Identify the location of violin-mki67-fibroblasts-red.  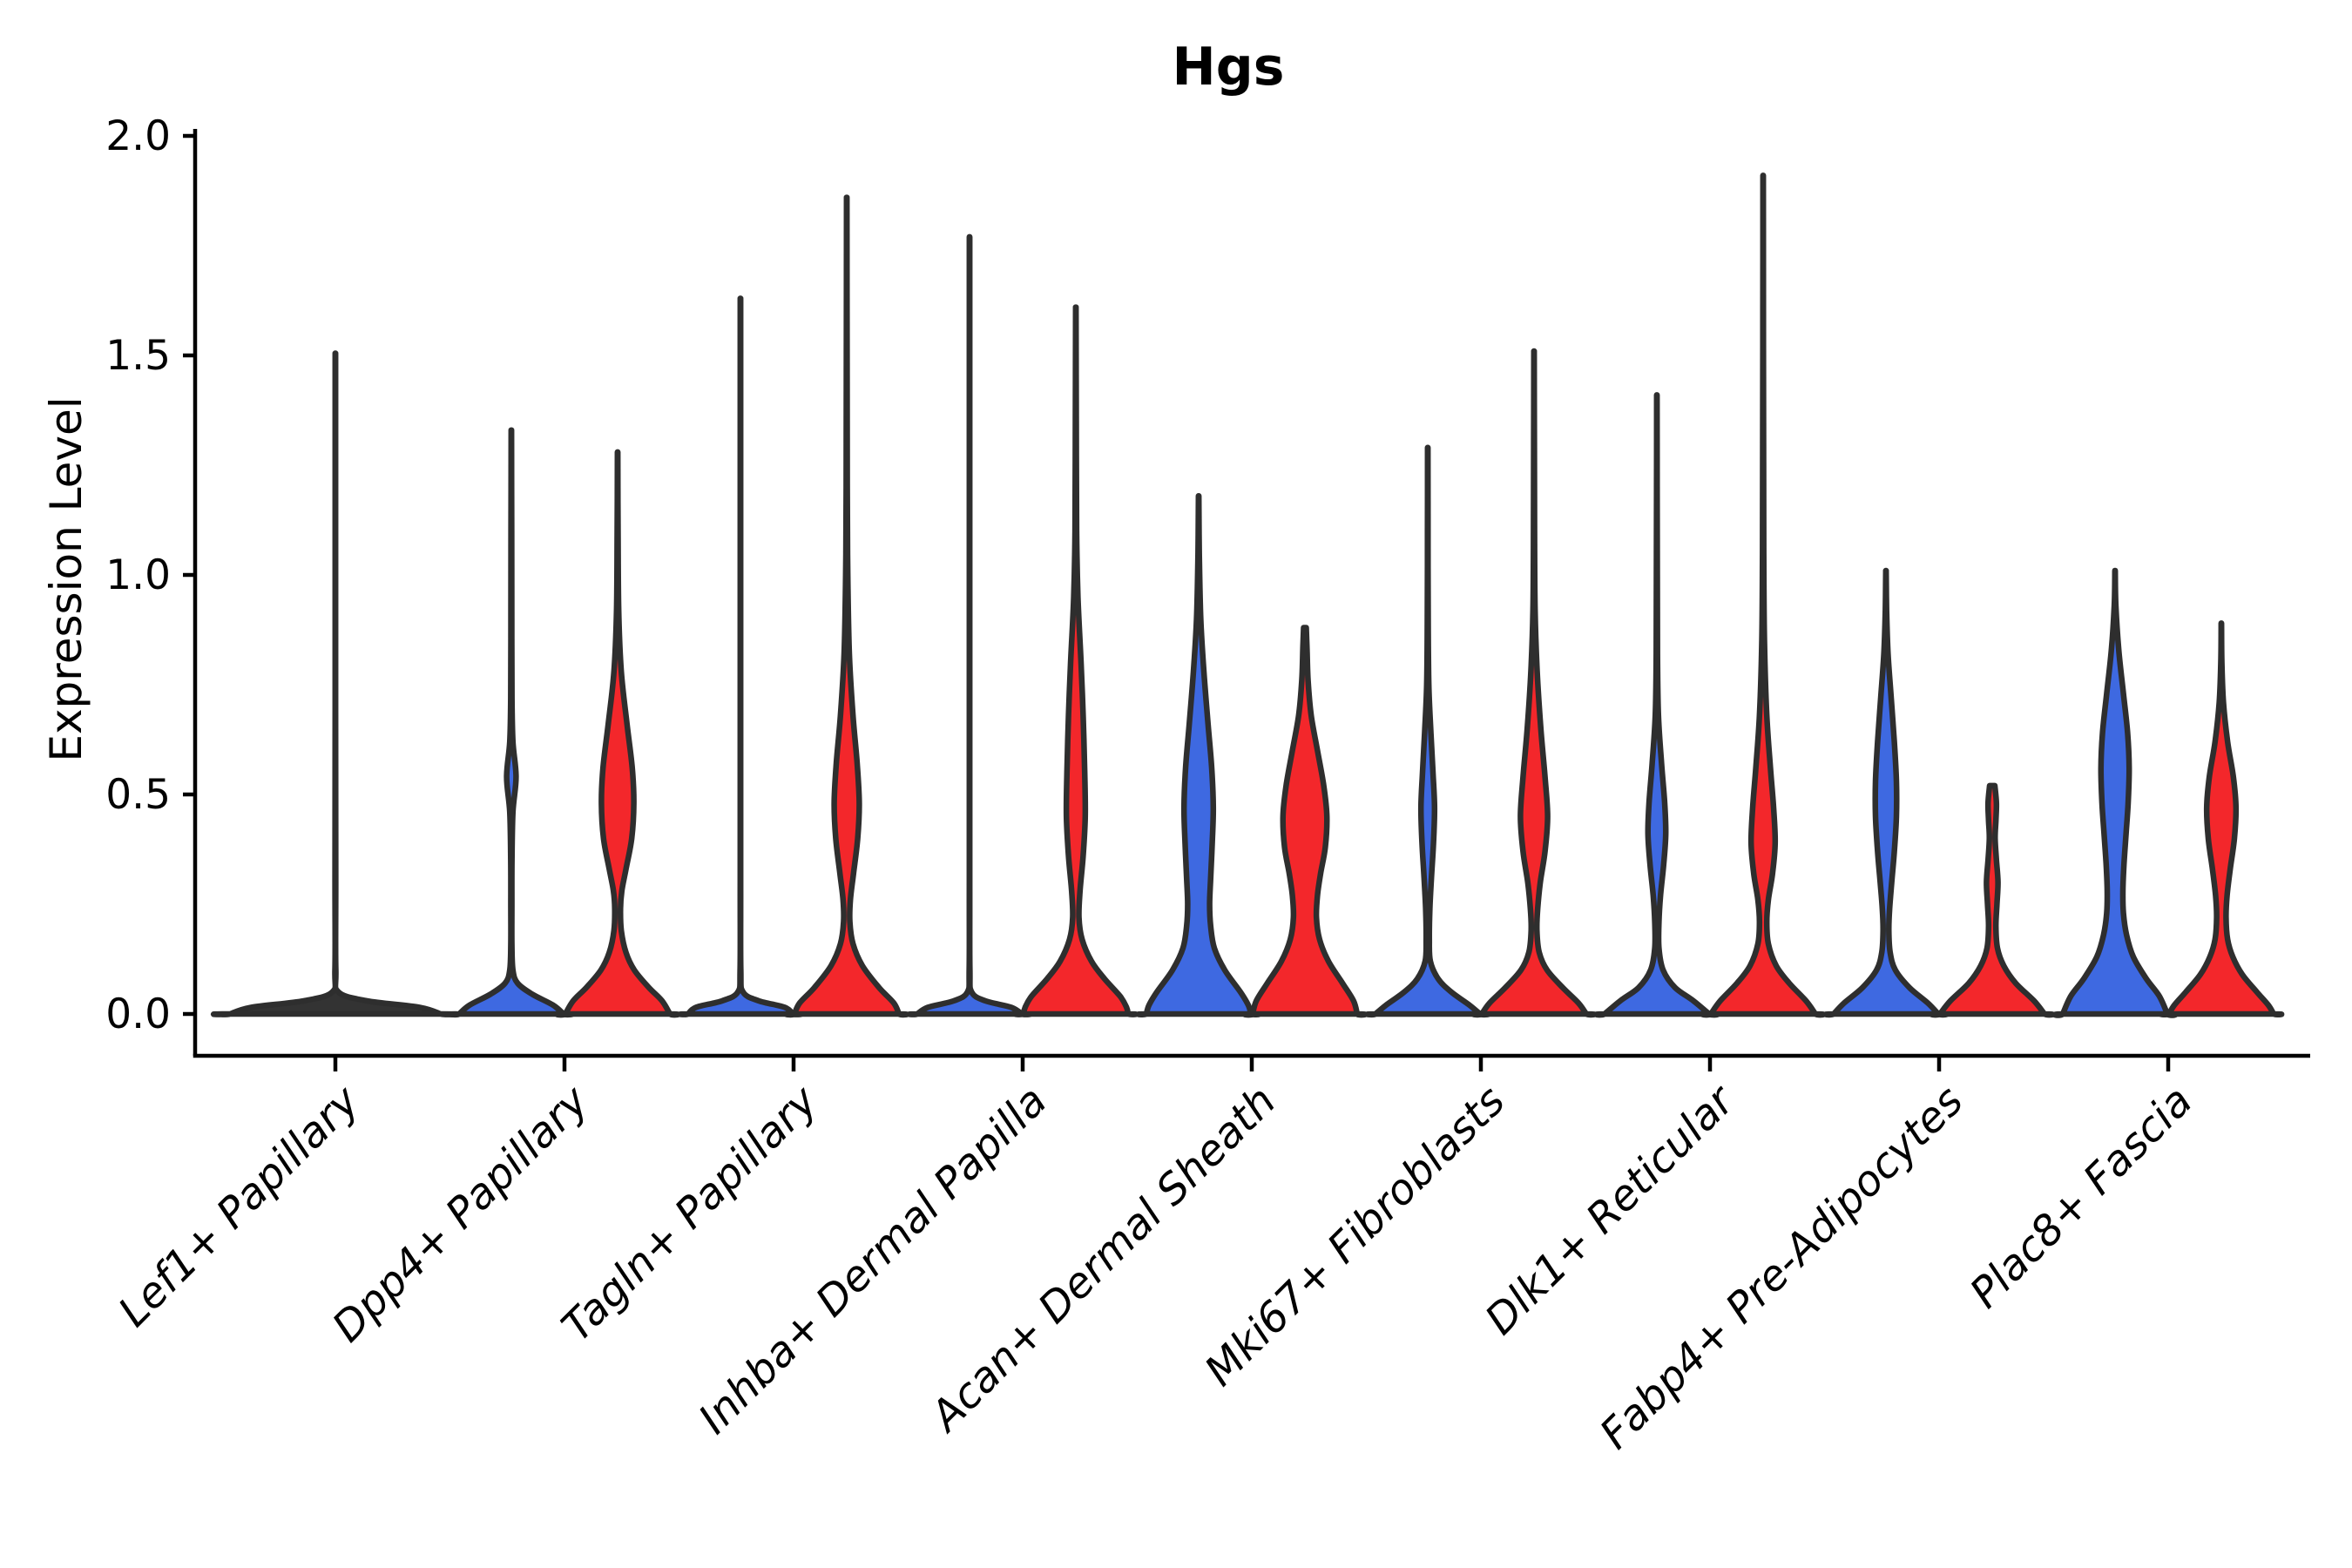
(1534, 683).